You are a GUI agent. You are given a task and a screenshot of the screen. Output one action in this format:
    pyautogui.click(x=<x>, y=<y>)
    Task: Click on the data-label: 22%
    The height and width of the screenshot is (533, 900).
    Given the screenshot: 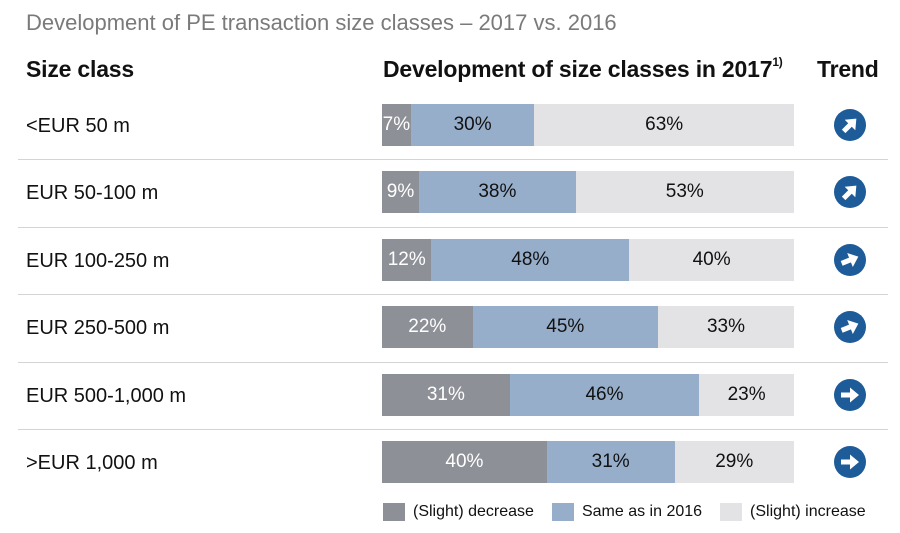 What is the action you would take?
    pyautogui.click(x=427, y=327)
    